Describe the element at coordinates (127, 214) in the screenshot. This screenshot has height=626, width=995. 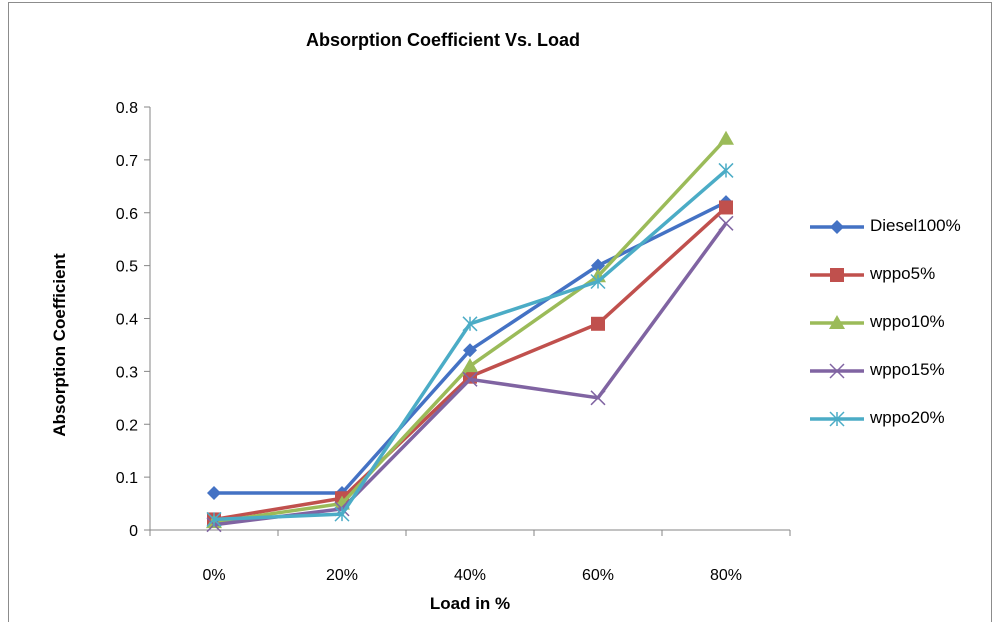
I see `y-tick-label: 0.6` at that location.